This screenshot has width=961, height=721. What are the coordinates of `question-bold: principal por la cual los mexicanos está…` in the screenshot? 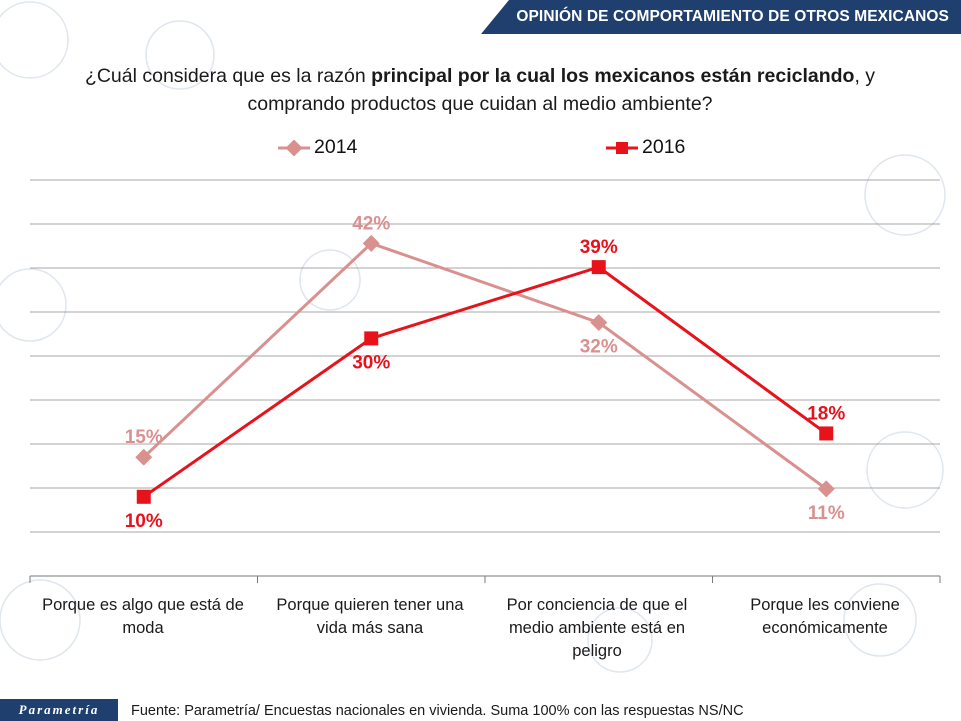 It's located at (613, 76).